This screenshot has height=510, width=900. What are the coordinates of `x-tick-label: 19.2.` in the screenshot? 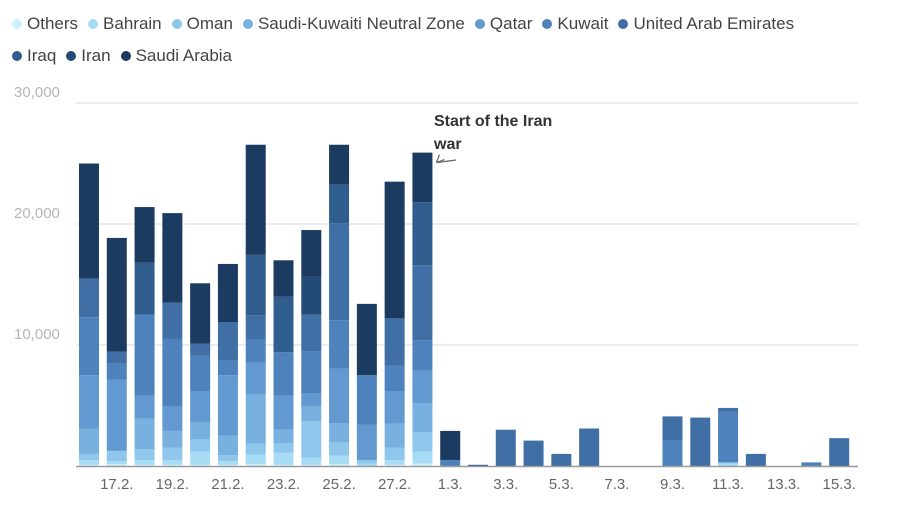 It's located at (172, 484).